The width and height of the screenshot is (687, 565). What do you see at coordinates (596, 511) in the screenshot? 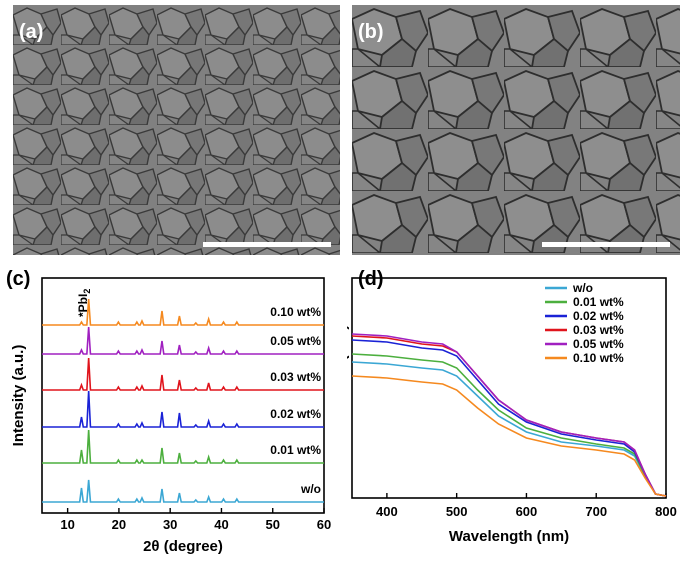
I see `x-tick-label: 700` at bounding box center [596, 511].